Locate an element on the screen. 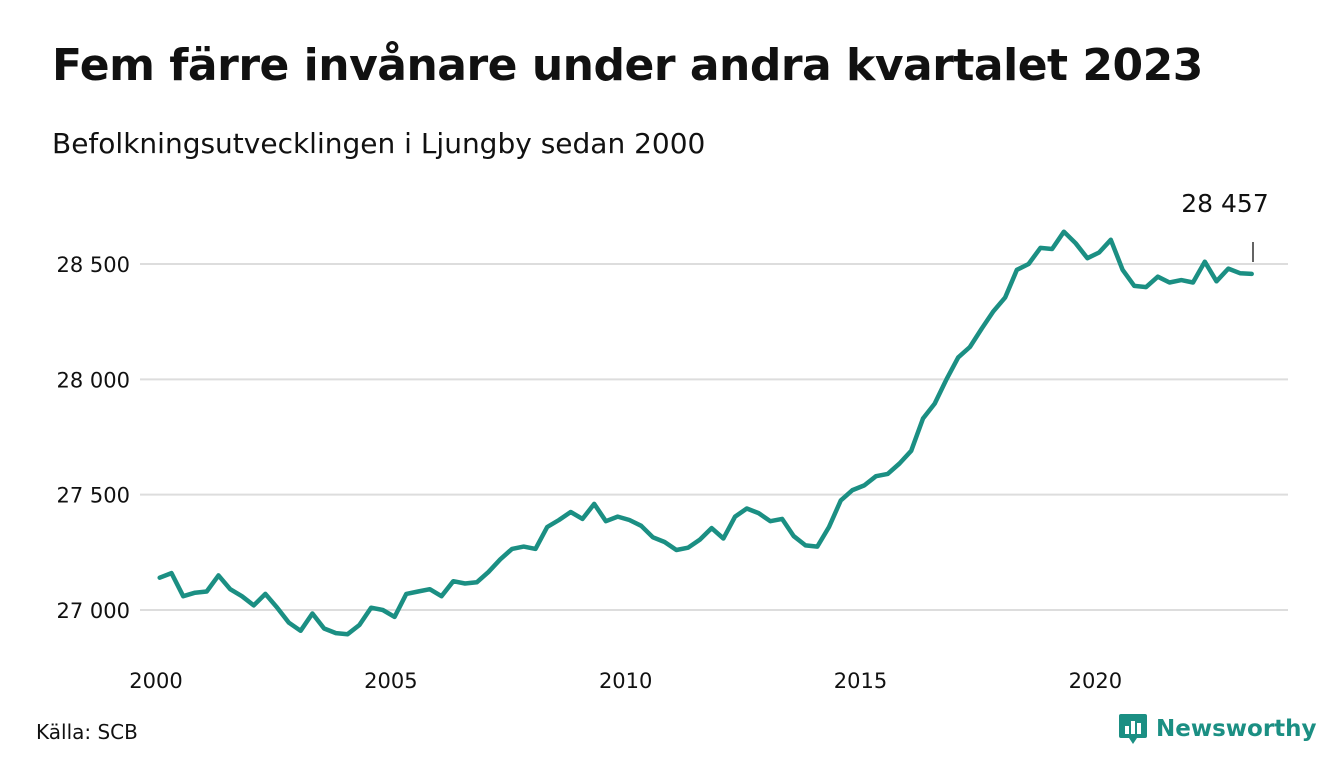 This screenshot has width=1340, height=780. brand-name: Newsworthy is located at coordinates (1236, 729).